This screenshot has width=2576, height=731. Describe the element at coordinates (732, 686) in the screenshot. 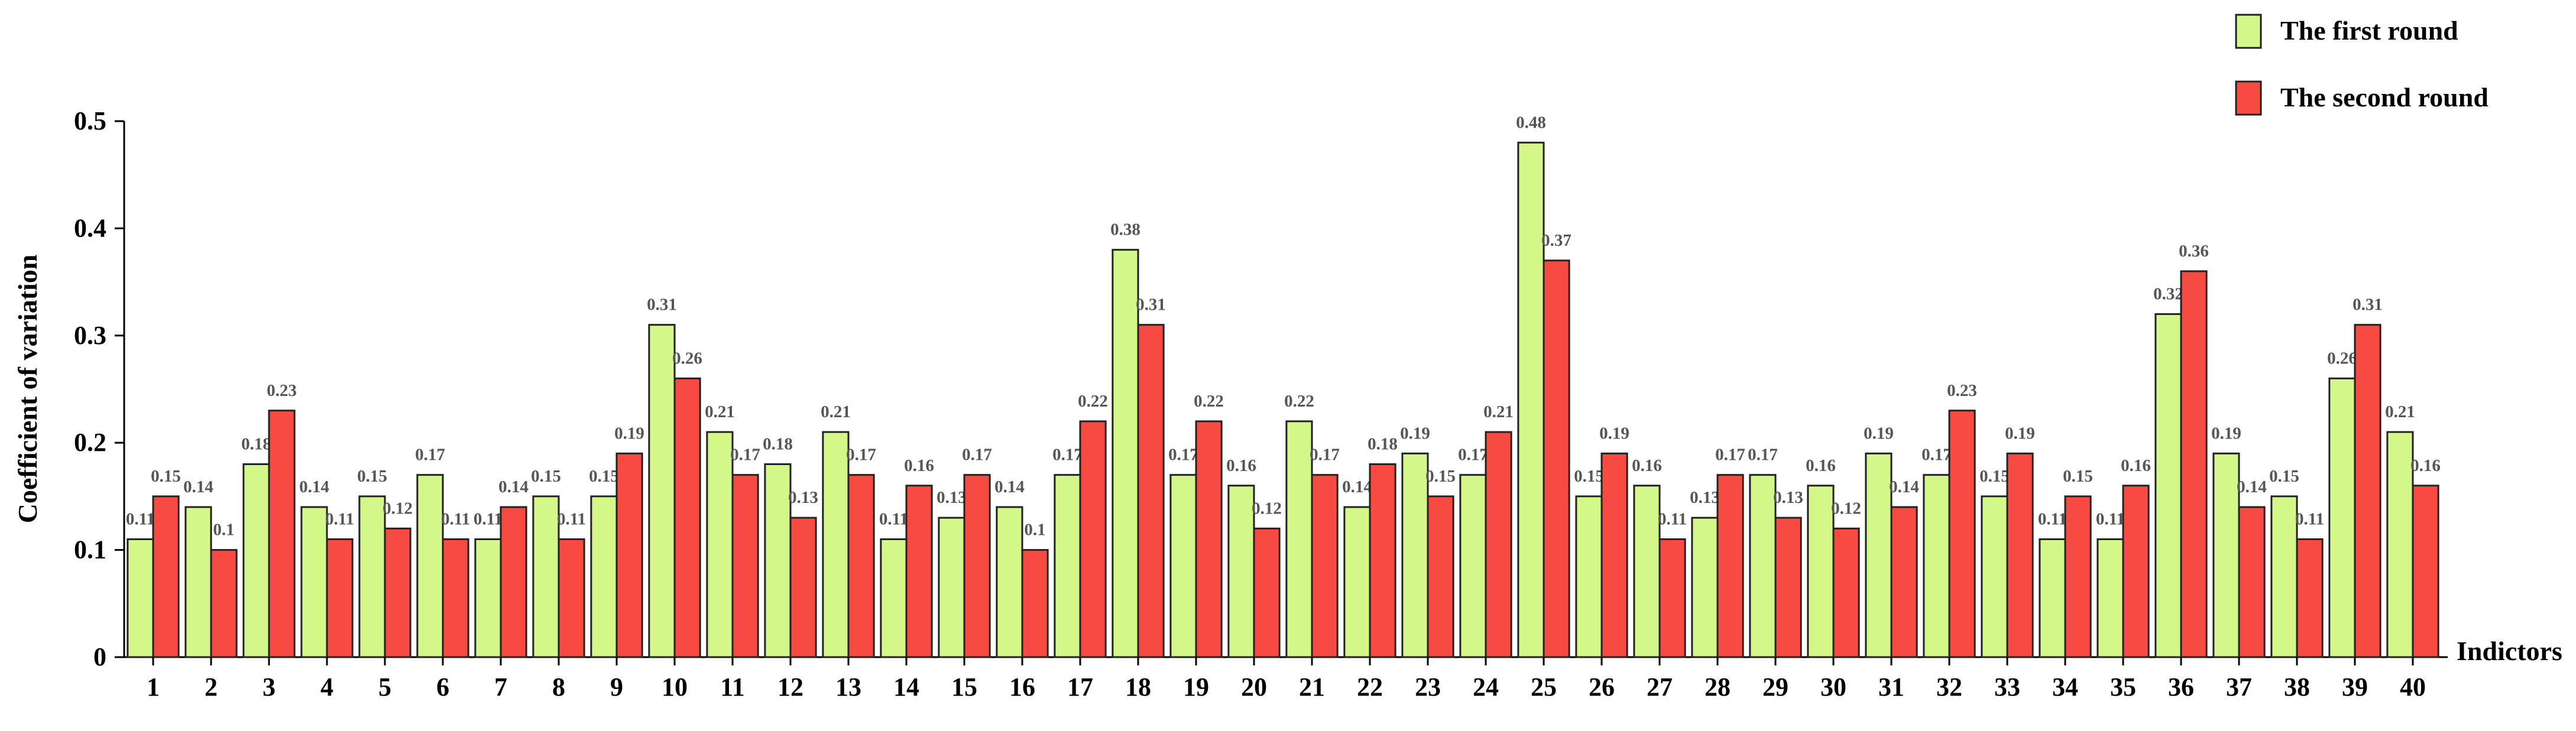

I see `x-tick-label: 11` at that location.